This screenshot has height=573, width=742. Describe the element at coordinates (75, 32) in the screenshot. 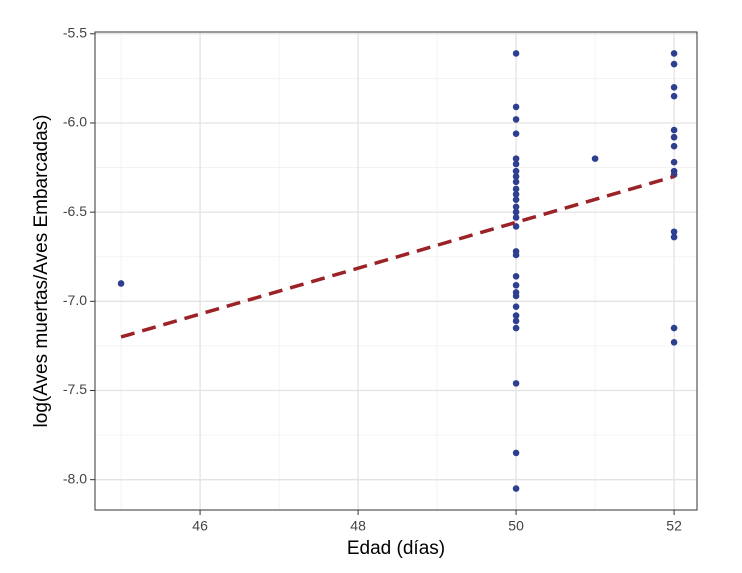

I see `y-tick-label: -5.5` at that location.